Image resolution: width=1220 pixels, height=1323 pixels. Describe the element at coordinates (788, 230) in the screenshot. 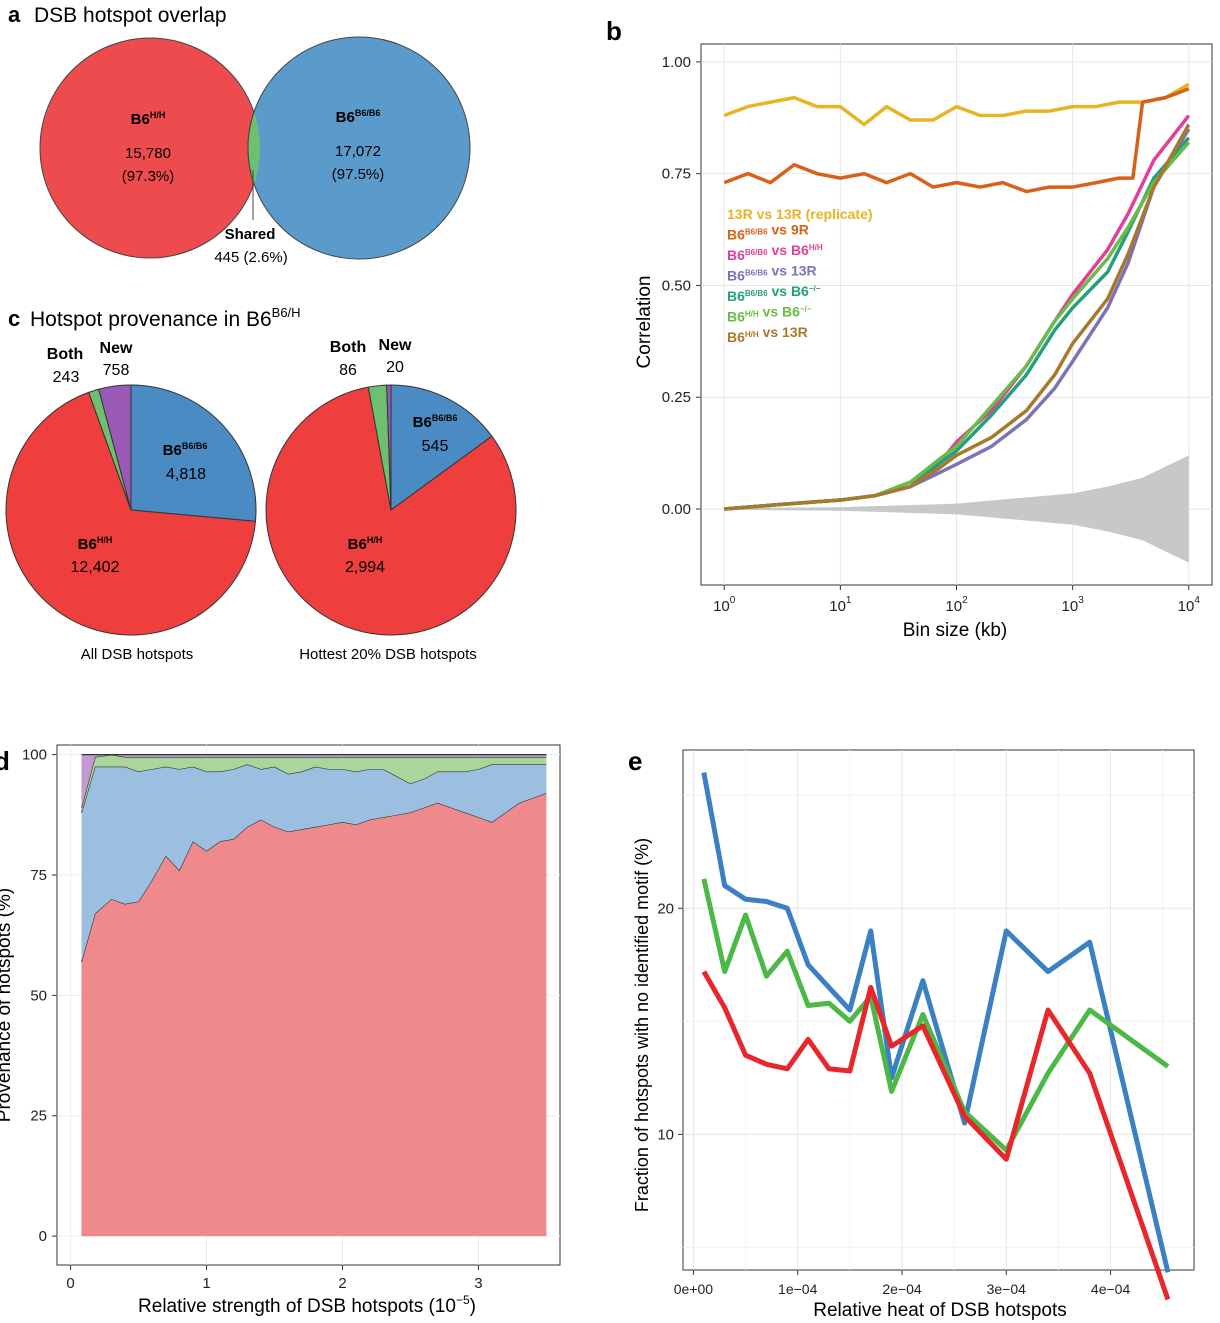

I see `legend-b-text: vs 9R` at that location.